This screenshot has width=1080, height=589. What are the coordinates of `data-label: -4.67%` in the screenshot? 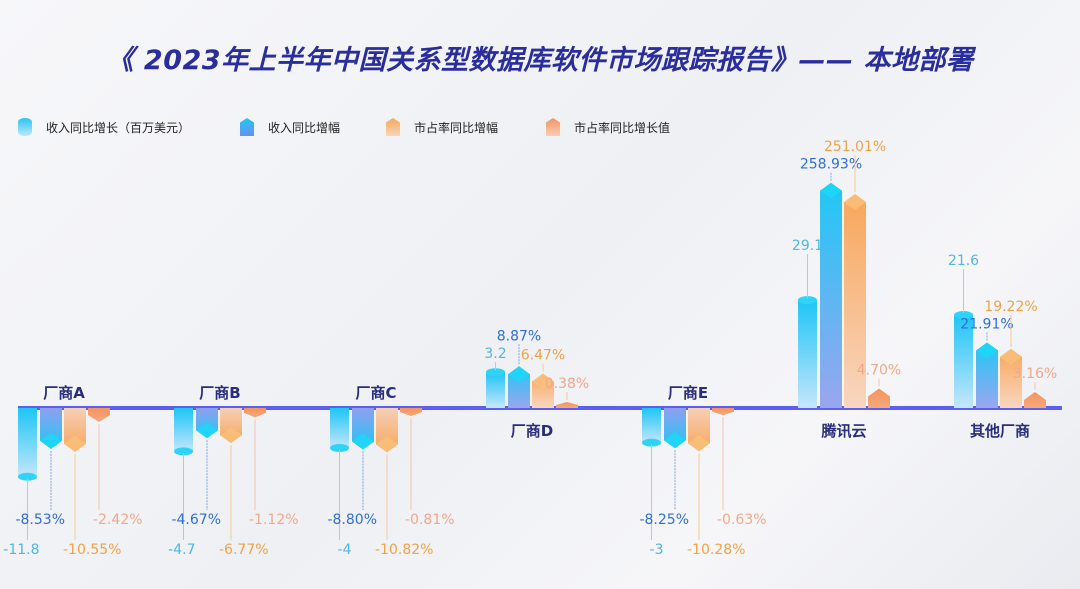 It's located at (196, 520).